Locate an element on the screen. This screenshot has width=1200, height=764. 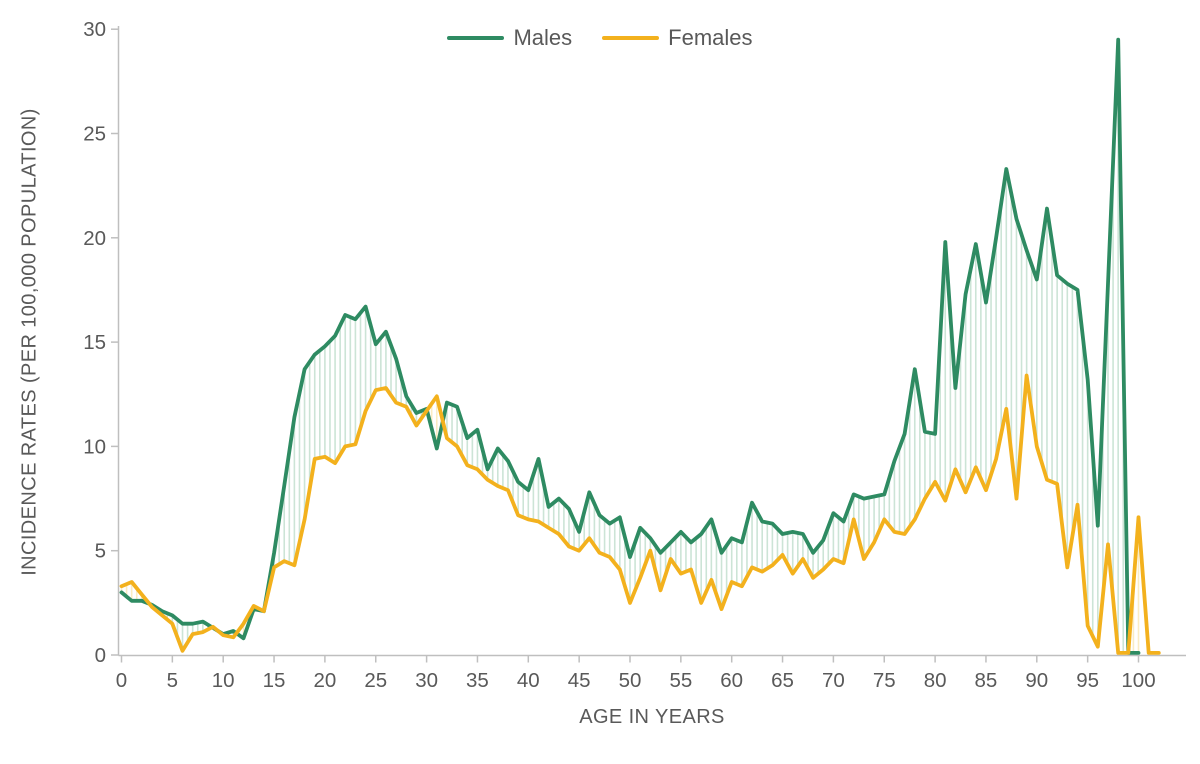
x-tick-label: 20 is located at coordinates (324, 680).